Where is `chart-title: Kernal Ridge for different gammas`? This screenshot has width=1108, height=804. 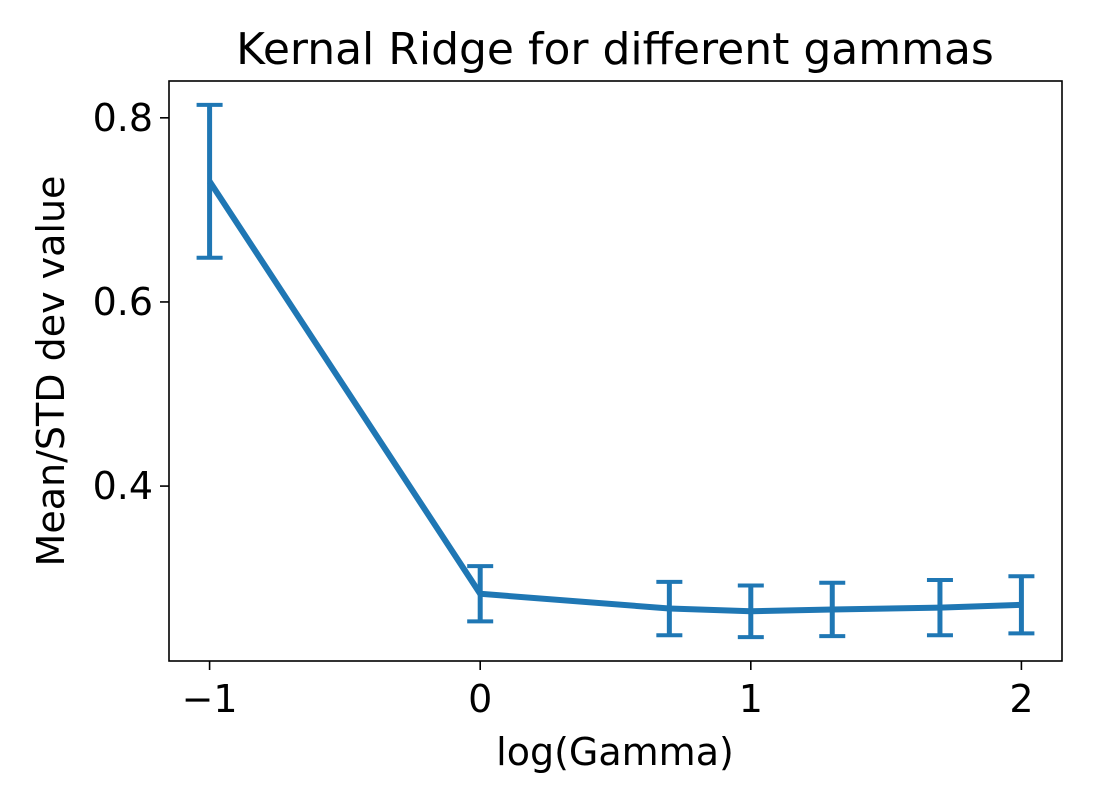 chart-title: Kernal Ridge for different gammas is located at coordinates (615, 49).